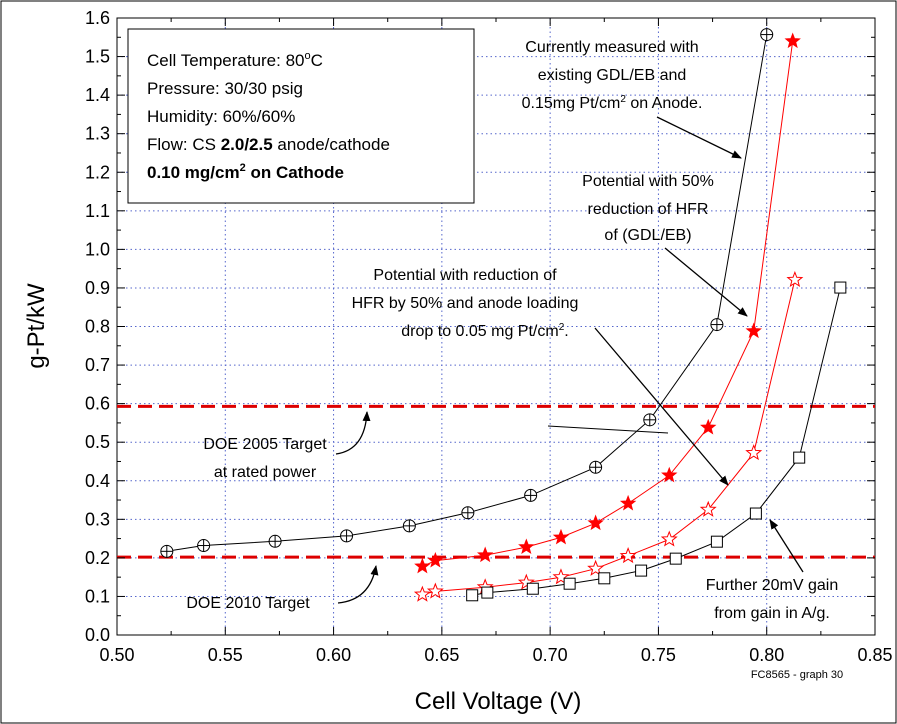 The width and height of the screenshot is (897, 724). Describe the element at coordinates (498, 701) in the screenshot. I see `x-axis-title: Cell Voltage (V)` at that location.